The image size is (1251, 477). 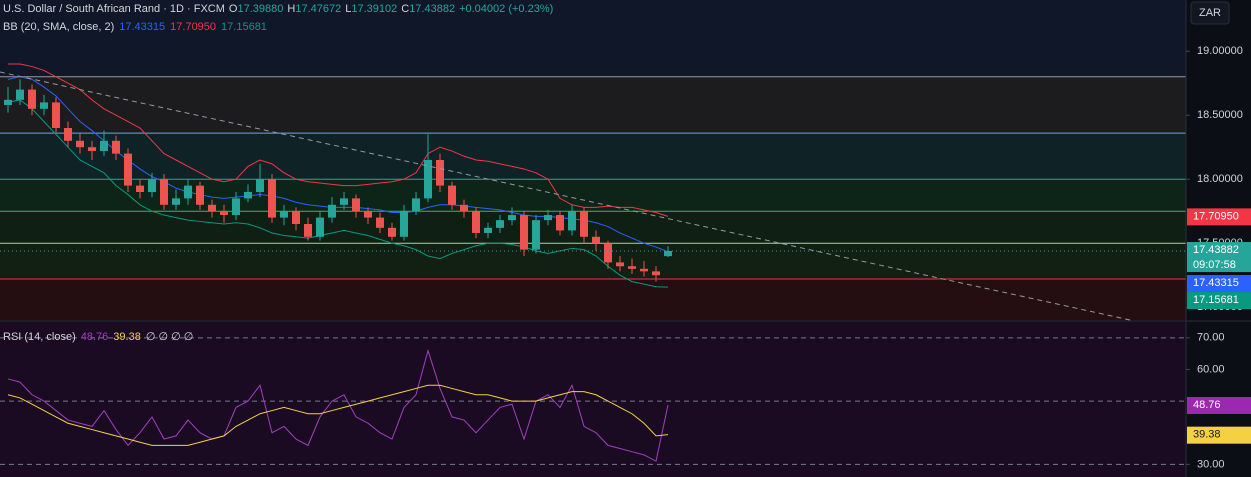 I want to click on y-tick-label: 19.00000, so click(x=1220, y=51).